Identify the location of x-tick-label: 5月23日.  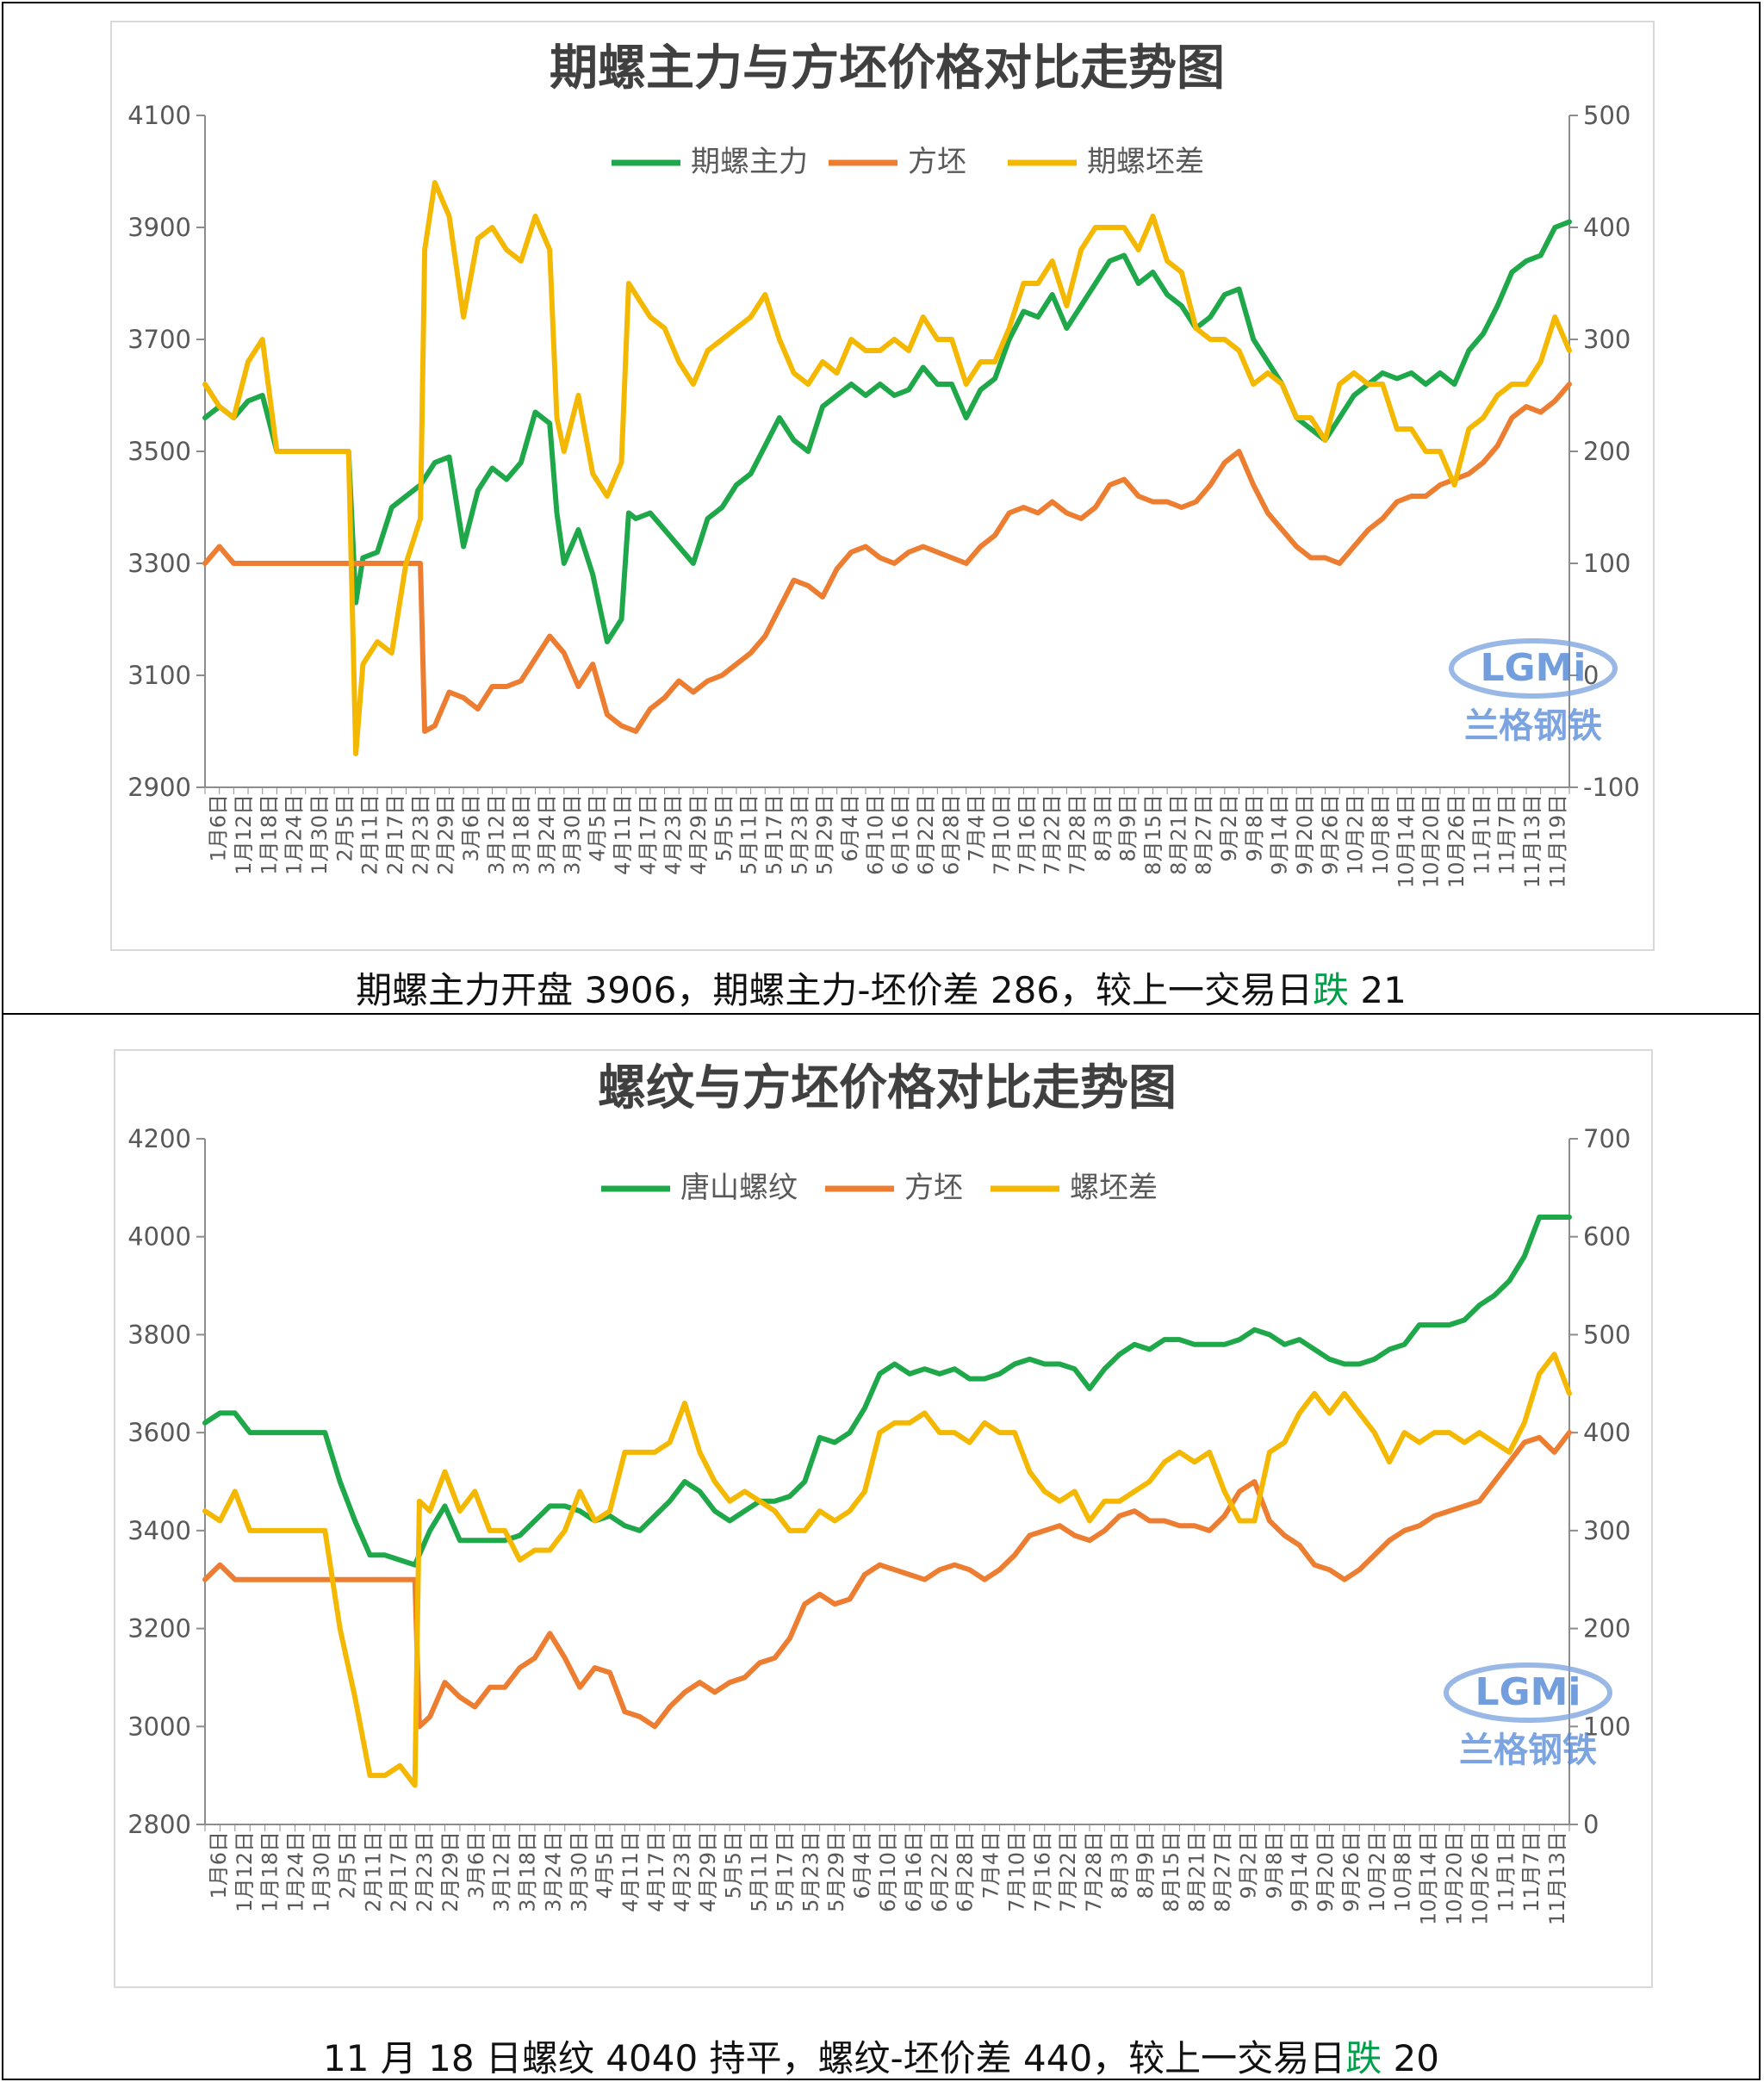
(810, 1871).